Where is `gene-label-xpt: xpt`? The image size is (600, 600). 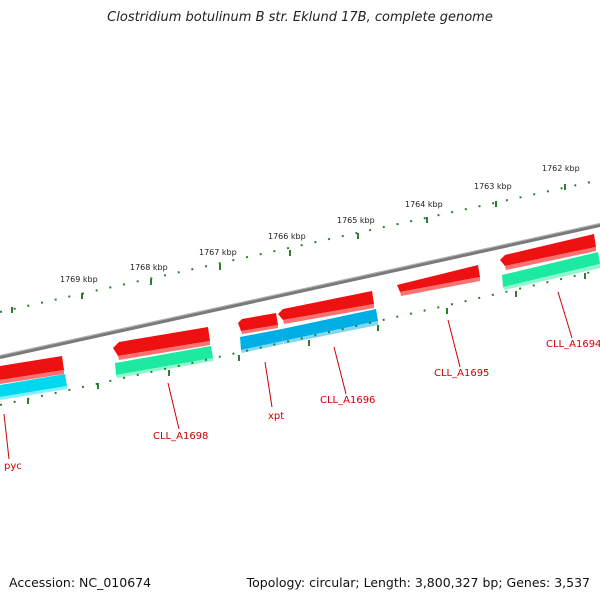 gene-label-xpt: xpt is located at coordinates (276, 416).